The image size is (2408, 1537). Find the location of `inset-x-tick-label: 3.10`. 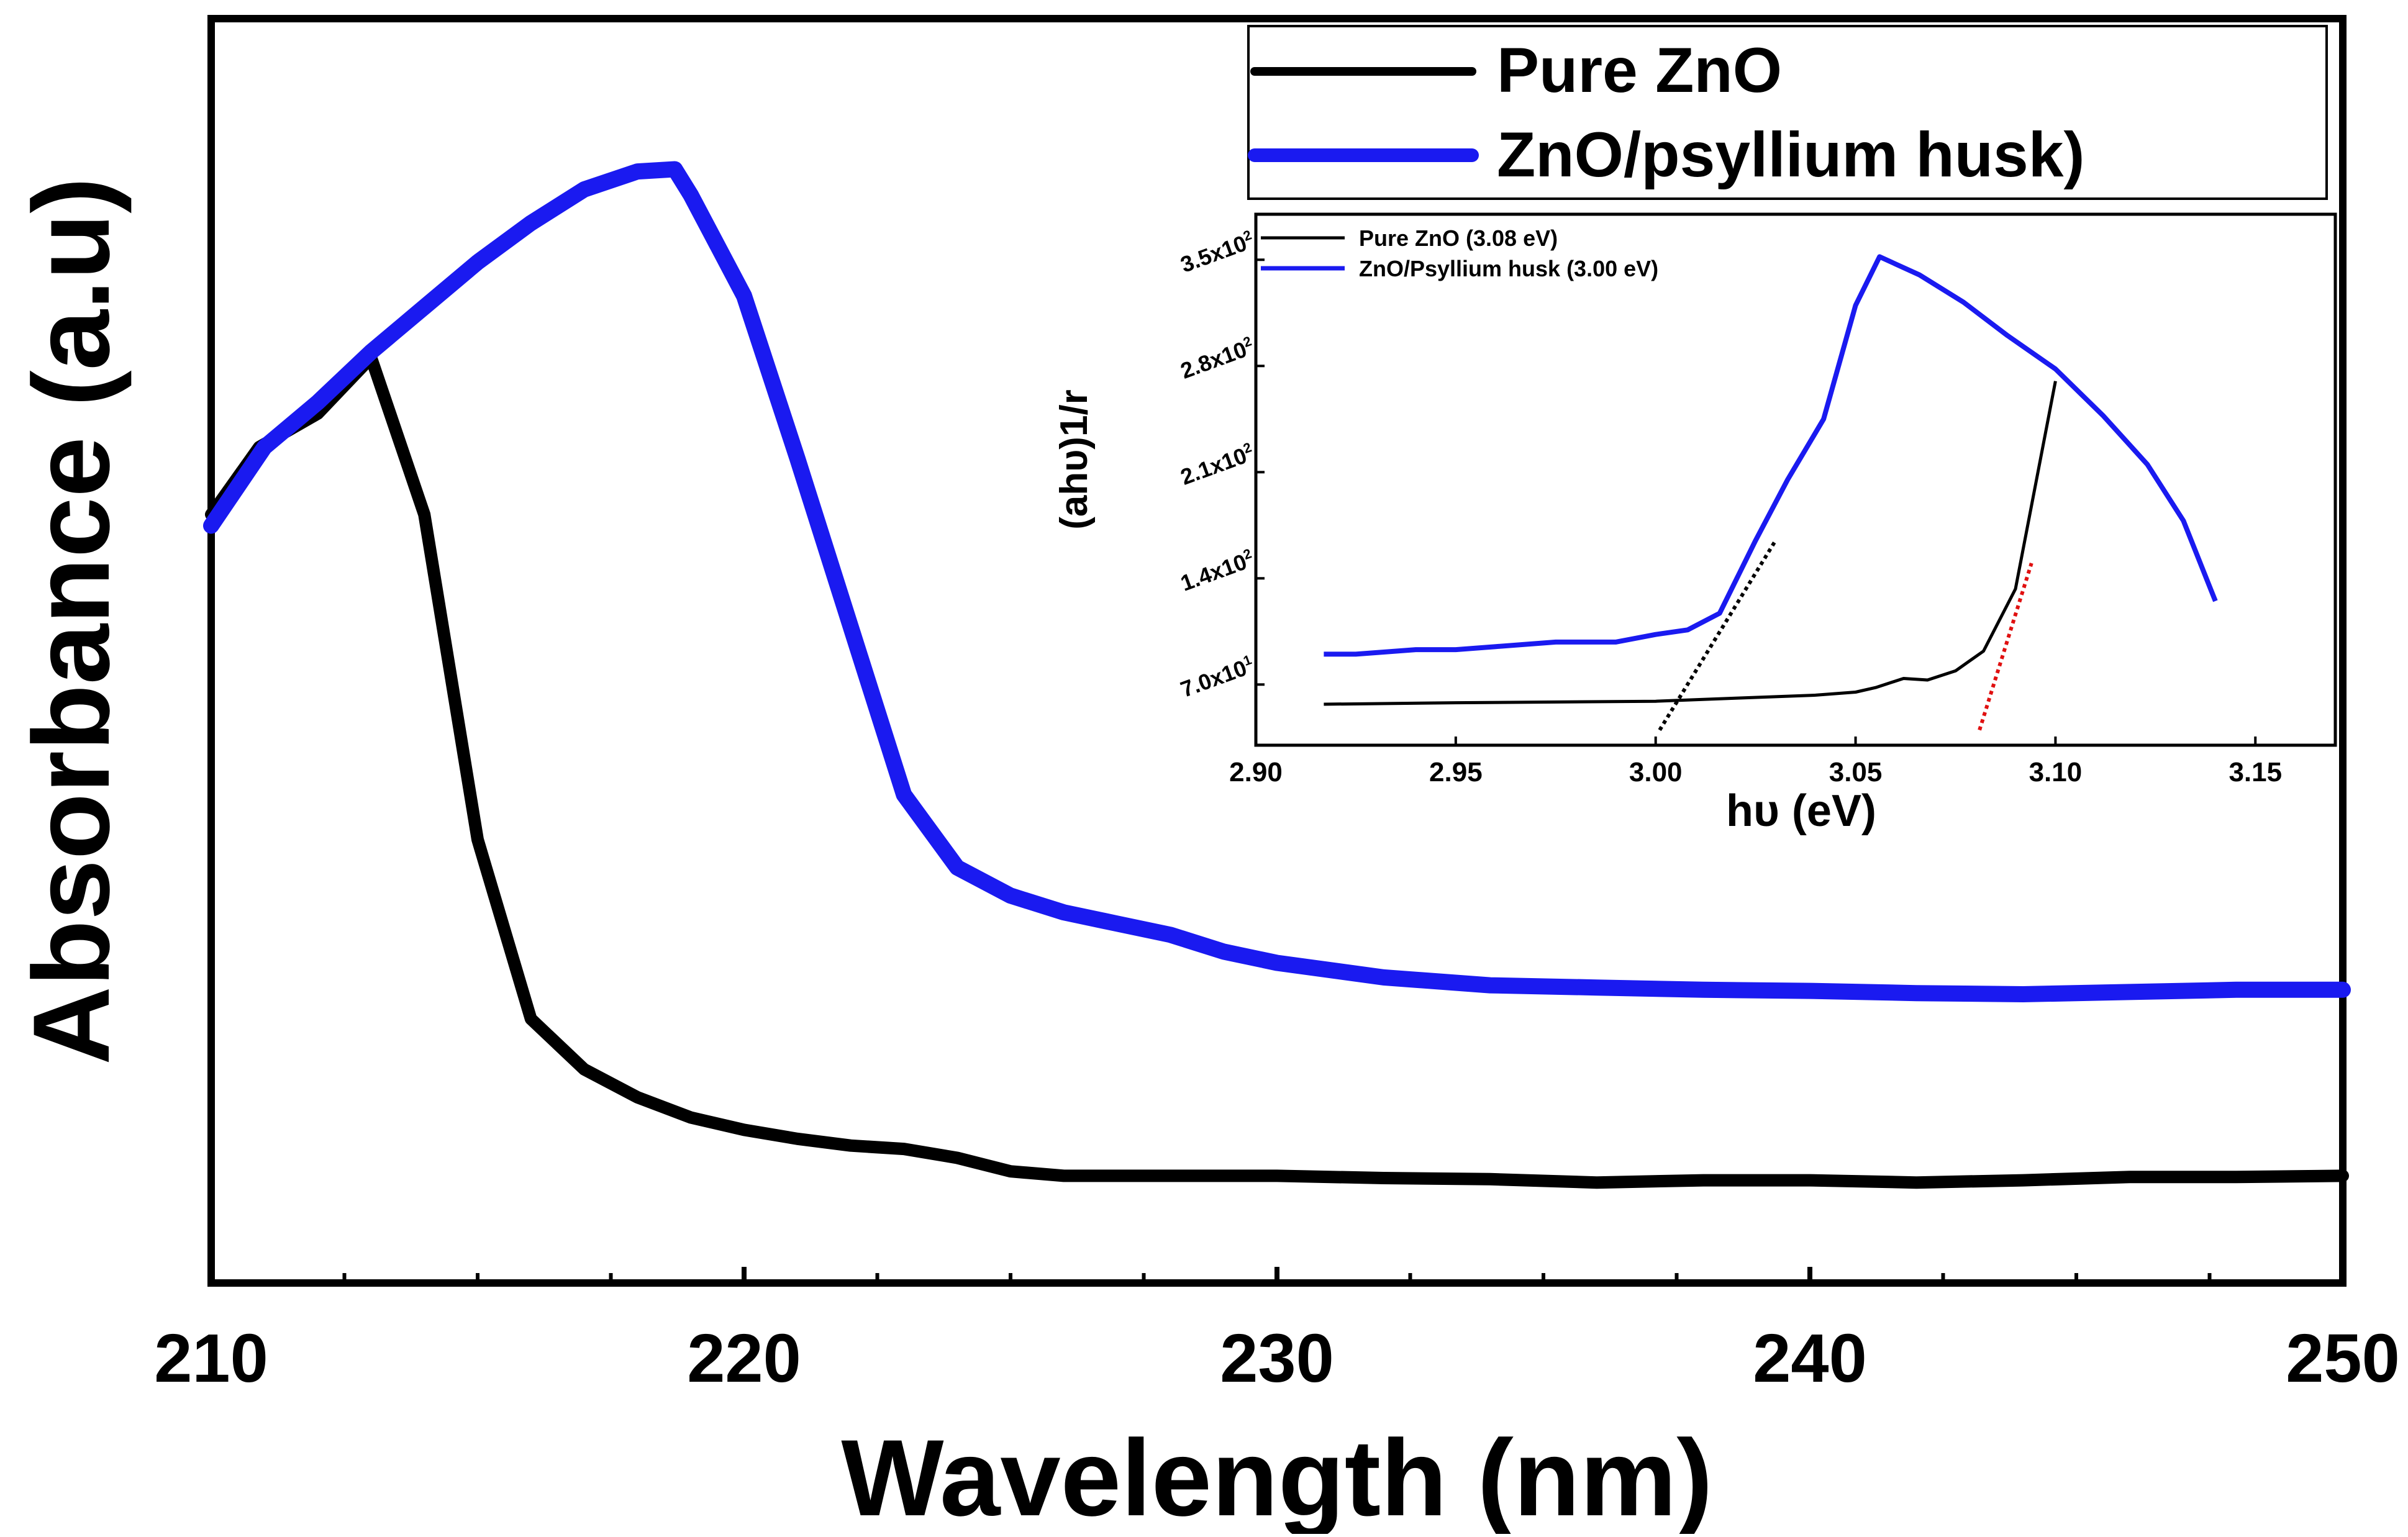

inset-x-tick-label: 3.10 is located at coordinates (2056, 772).